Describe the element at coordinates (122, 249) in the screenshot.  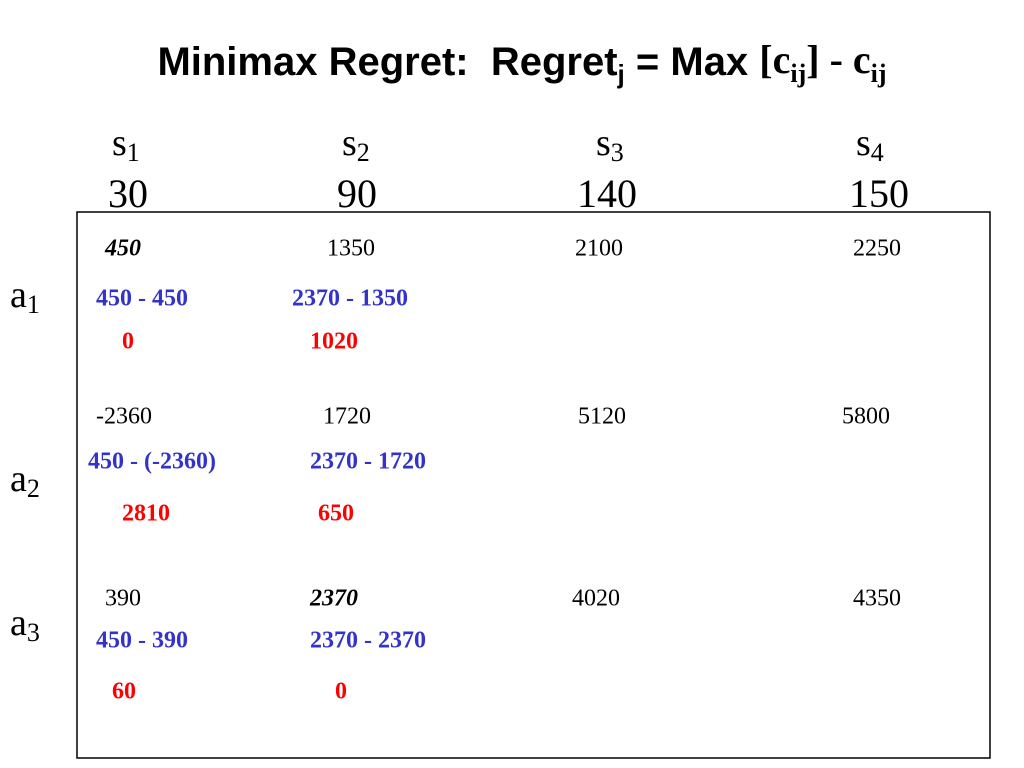
I see `payoff: 450` at that location.